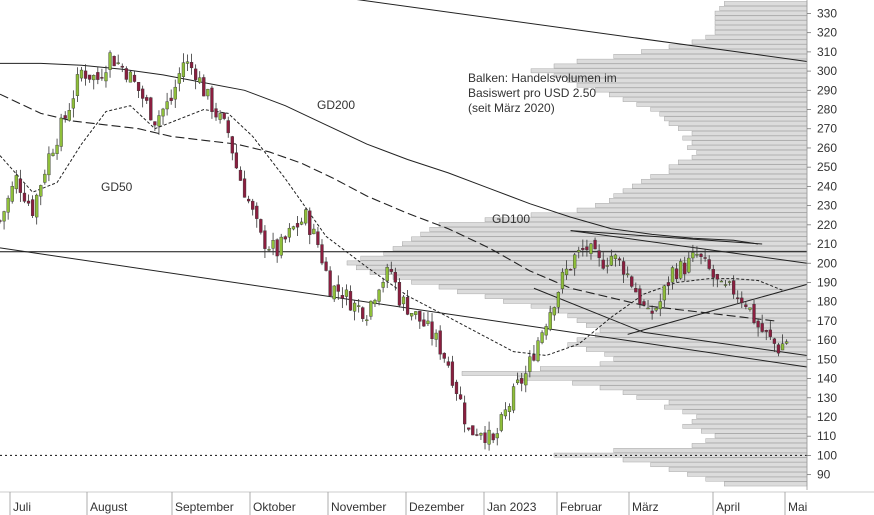  What do you see at coordinates (512, 507) in the screenshot?
I see `x-tick-label: Jan 2023` at bounding box center [512, 507].